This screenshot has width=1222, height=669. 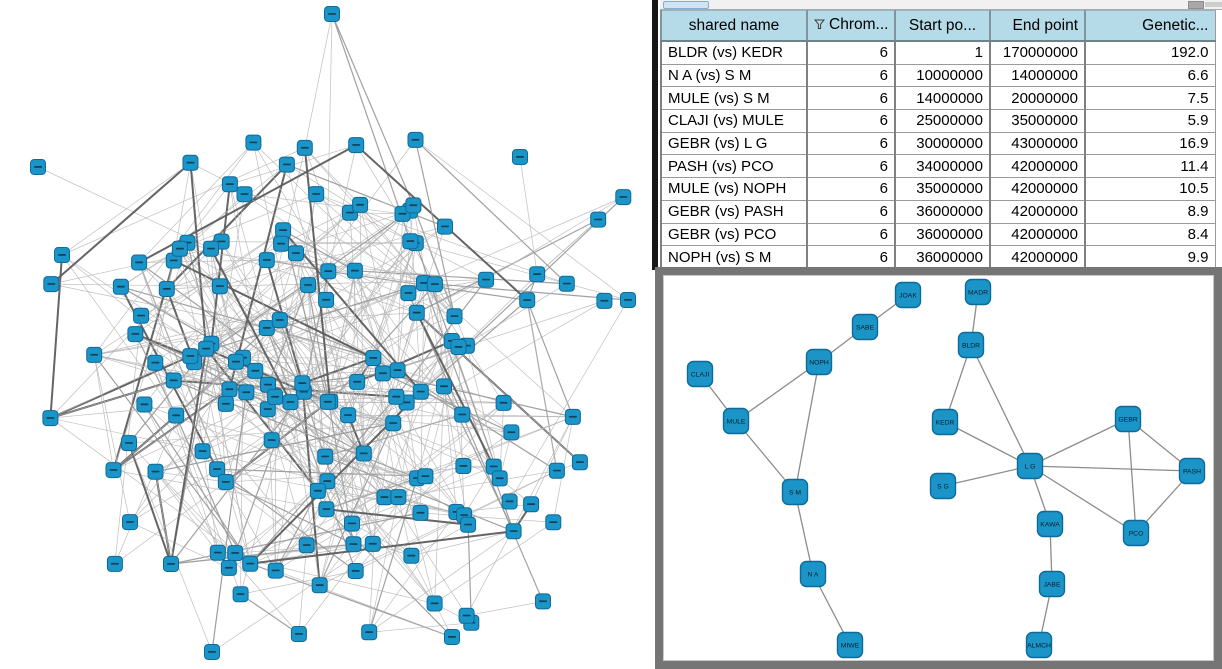 I want to click on network-node-s-g: S G, so click(x=943, y=486).